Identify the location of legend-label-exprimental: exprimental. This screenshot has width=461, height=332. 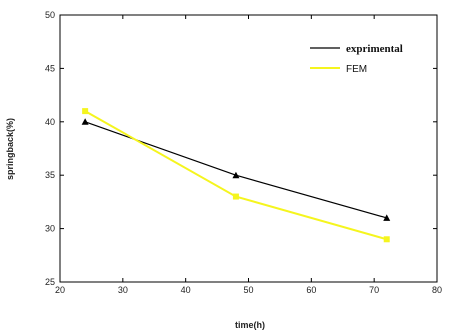
(374, 49).